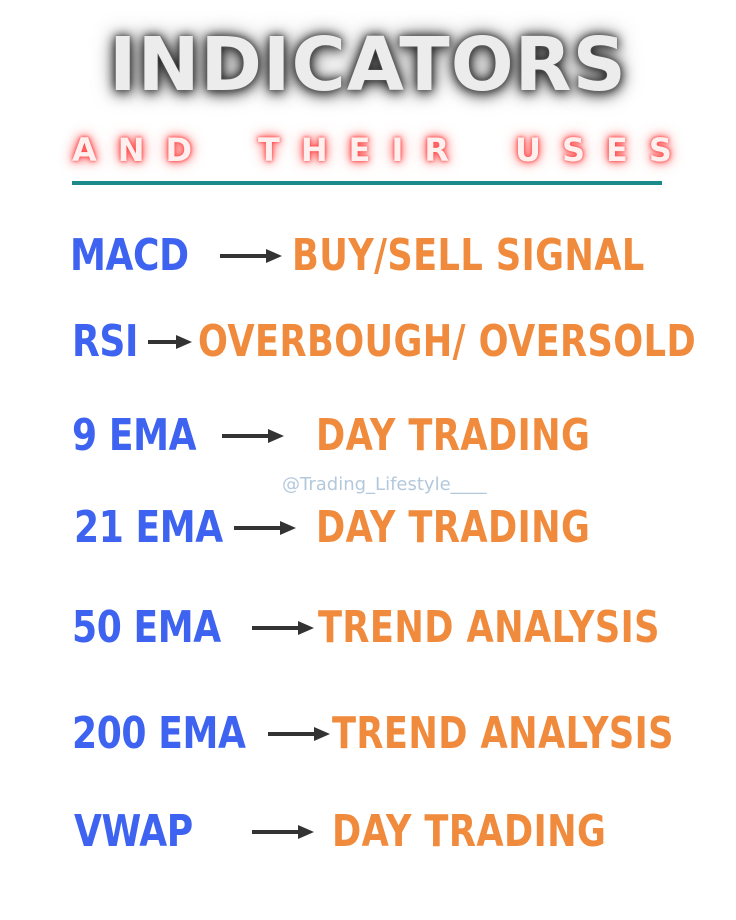 The height and width of the screenshot is (920, 736). What do you see at coordinates (133, 831) in the screenshot?
I see `indicator-label: VWAP` at bounding box center [133, 831].